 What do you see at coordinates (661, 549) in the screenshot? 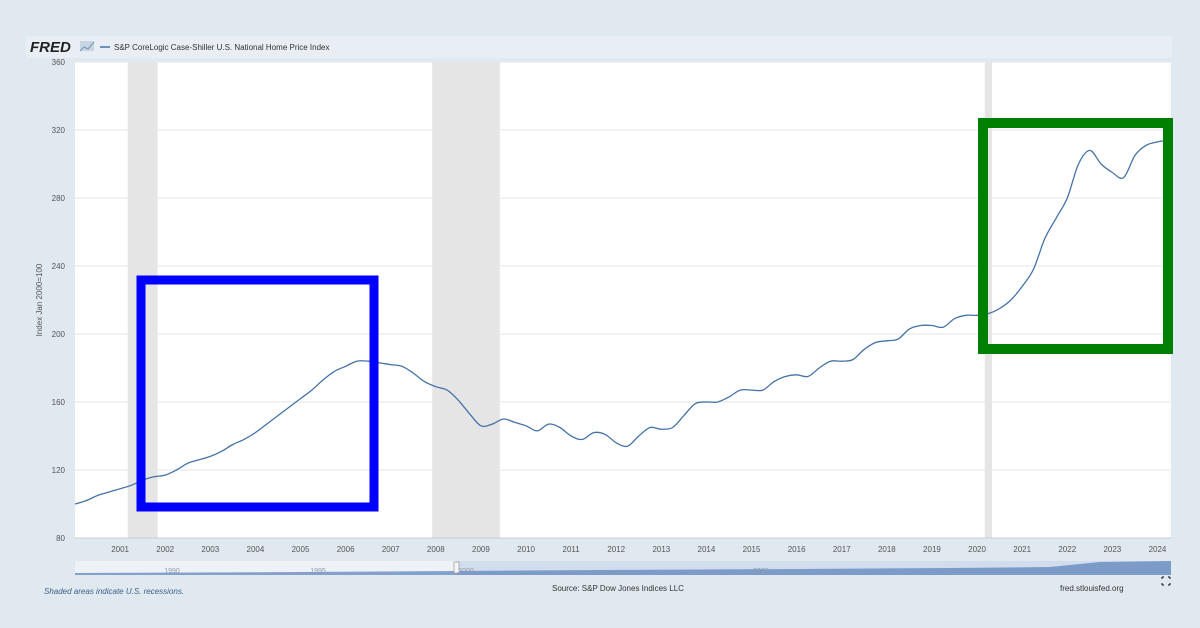
I see `x-tick-label: 2013` at bounding box center [661, 549].